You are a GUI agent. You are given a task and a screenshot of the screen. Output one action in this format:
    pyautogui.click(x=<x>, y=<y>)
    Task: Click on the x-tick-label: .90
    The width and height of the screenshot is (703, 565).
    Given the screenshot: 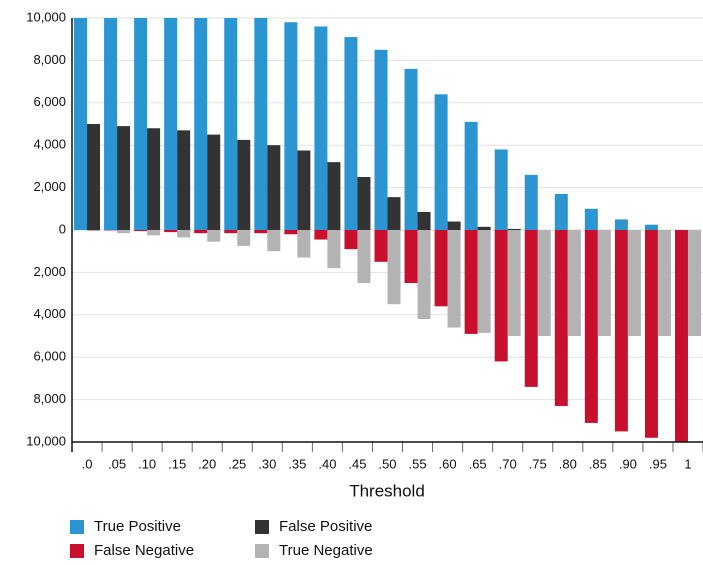 What is the action you would take?
    pyautogui.click(x=628, y=463)
    